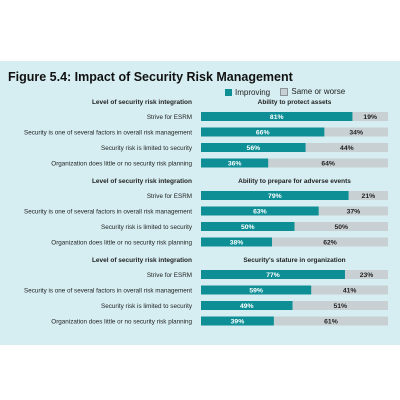 The width and height of the screenshot is (400, 400). I want to click on data-label-same-or-worse: 19%, so click(370, 117).